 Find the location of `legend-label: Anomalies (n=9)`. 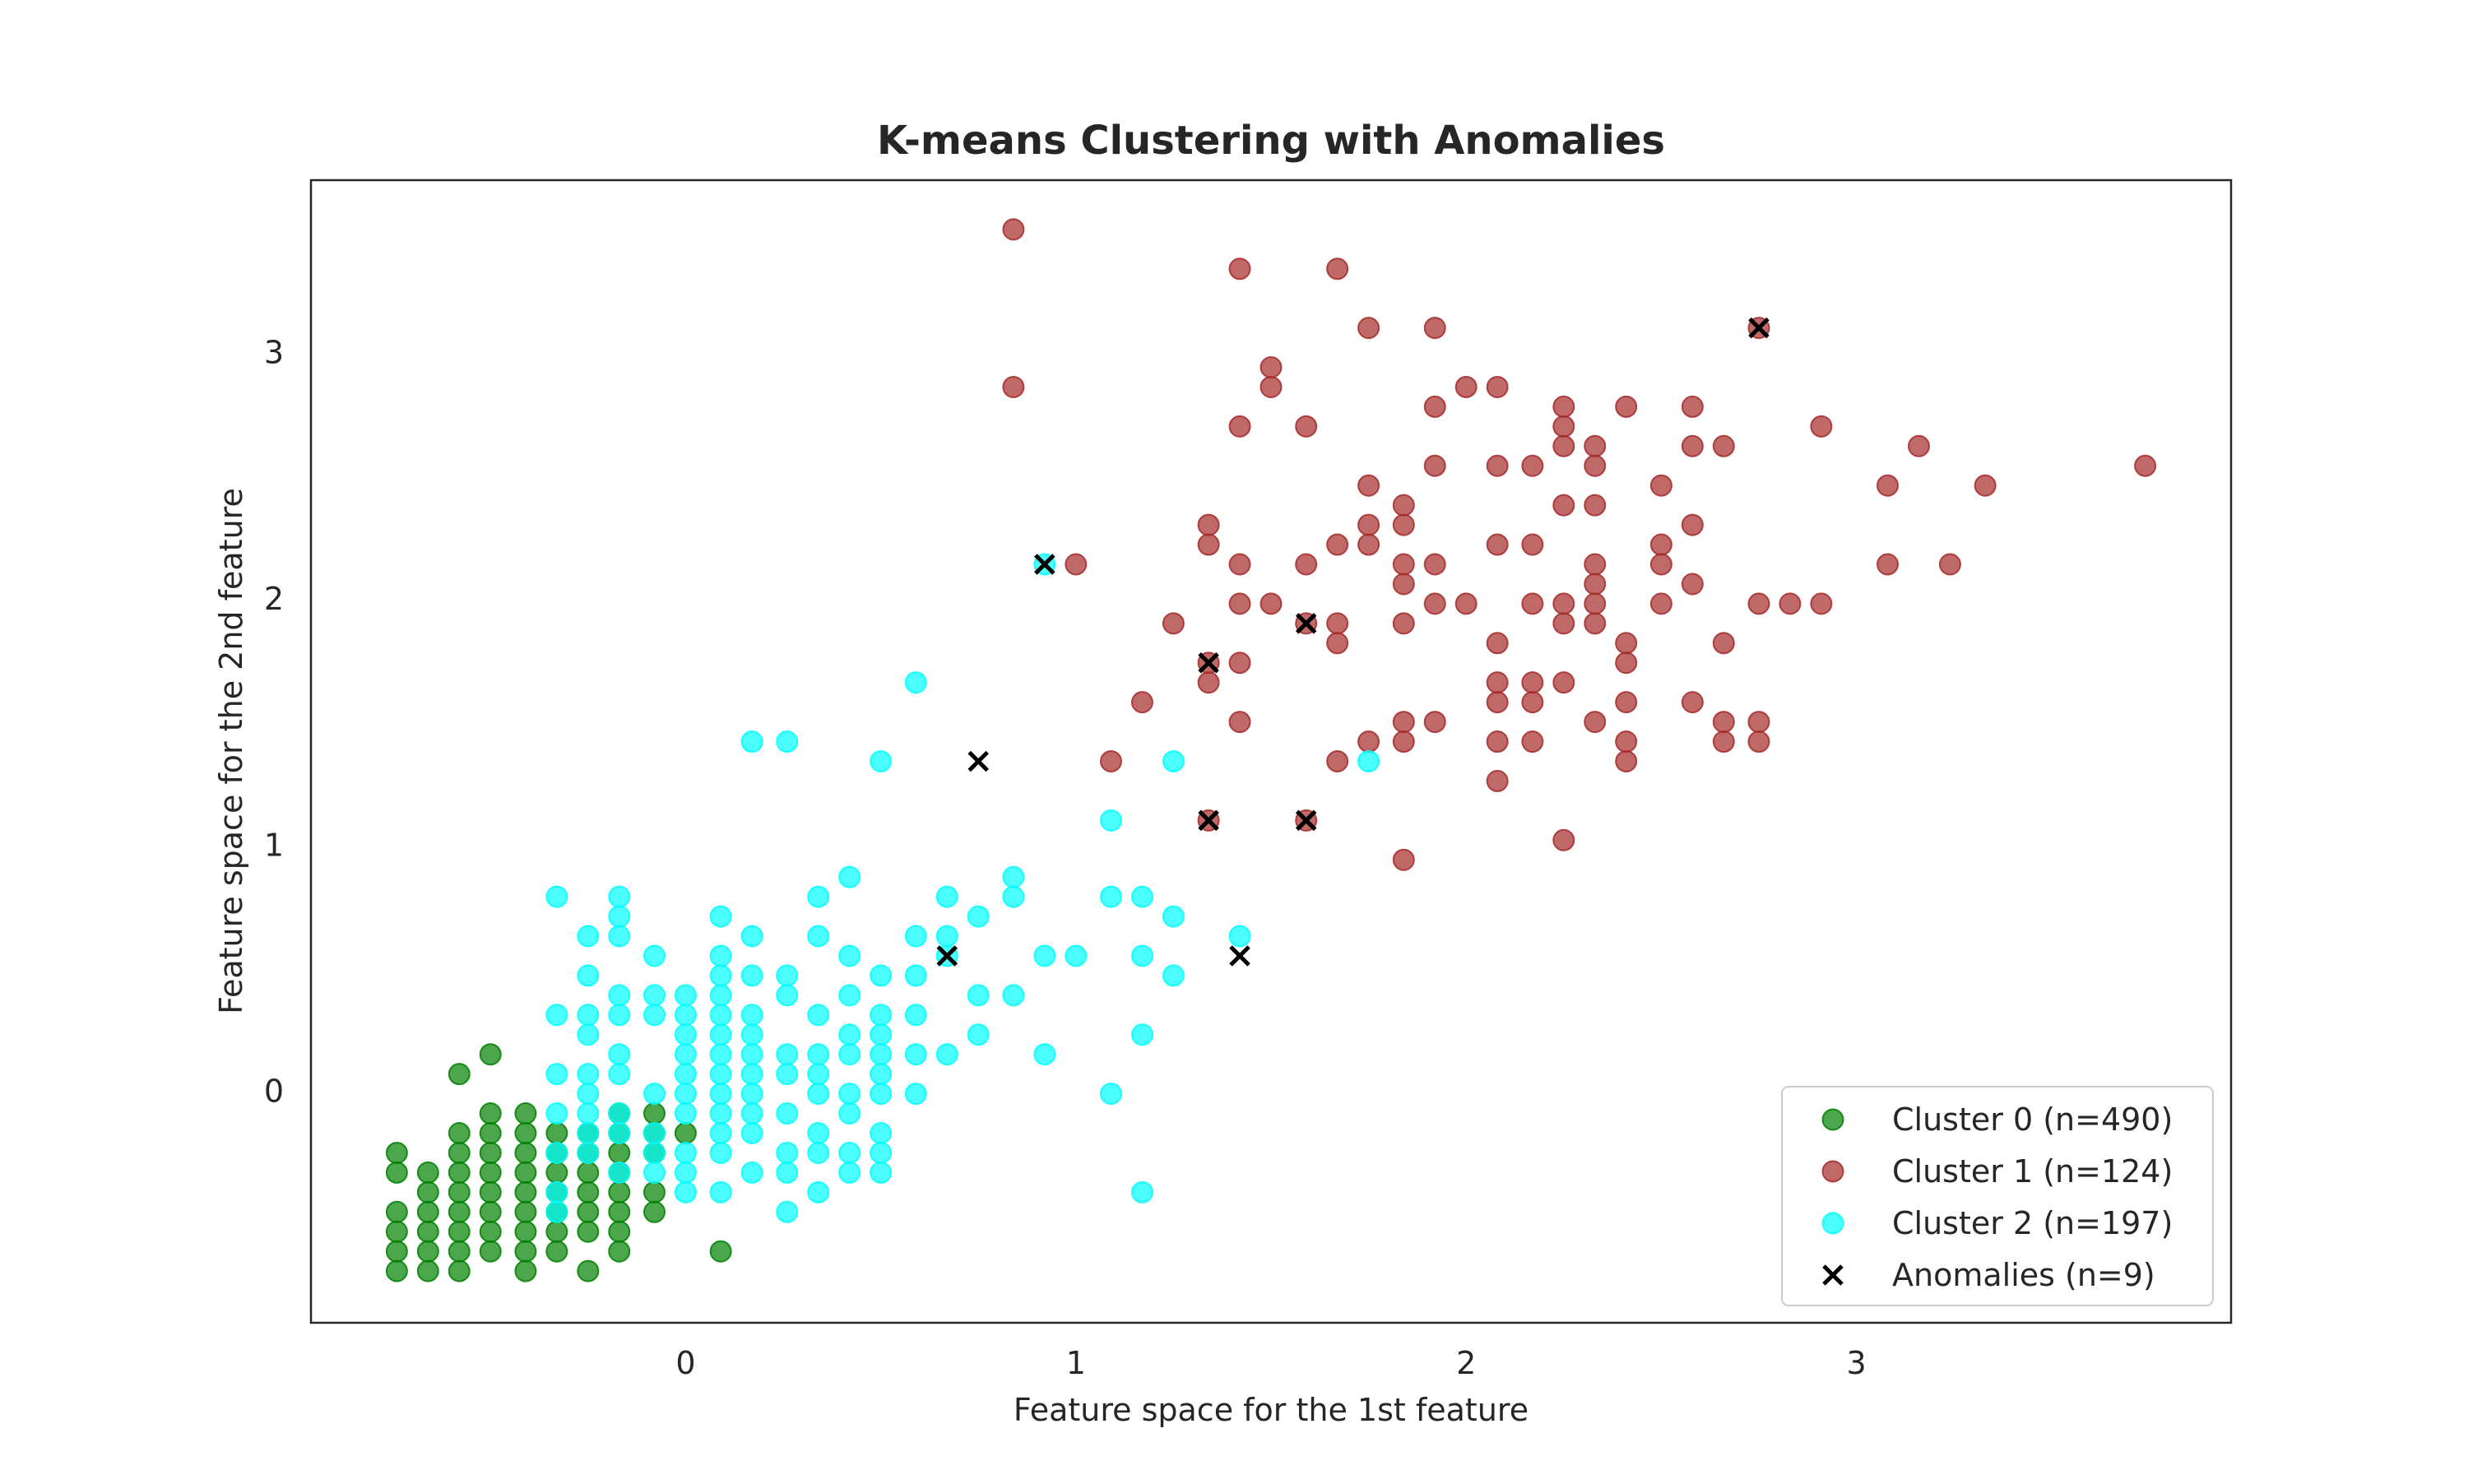

legend-label: Anomalies (n=9) is located at coordinates (2023, 1275).